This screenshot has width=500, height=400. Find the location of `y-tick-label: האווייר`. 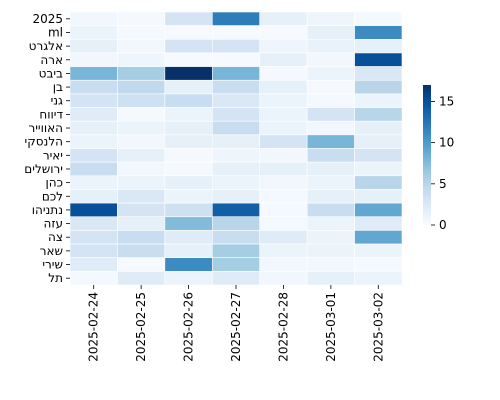

y-tick-label: האווייר is located at coordinates (45, 128).